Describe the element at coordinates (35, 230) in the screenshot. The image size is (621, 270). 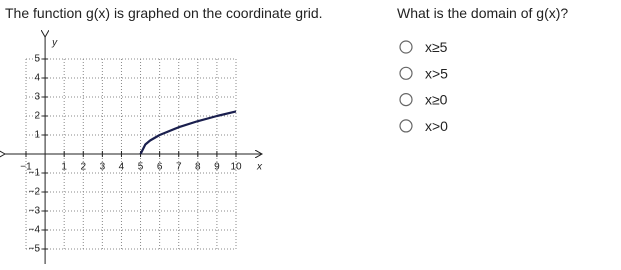
I see `y-tick-label: −4` at that location.